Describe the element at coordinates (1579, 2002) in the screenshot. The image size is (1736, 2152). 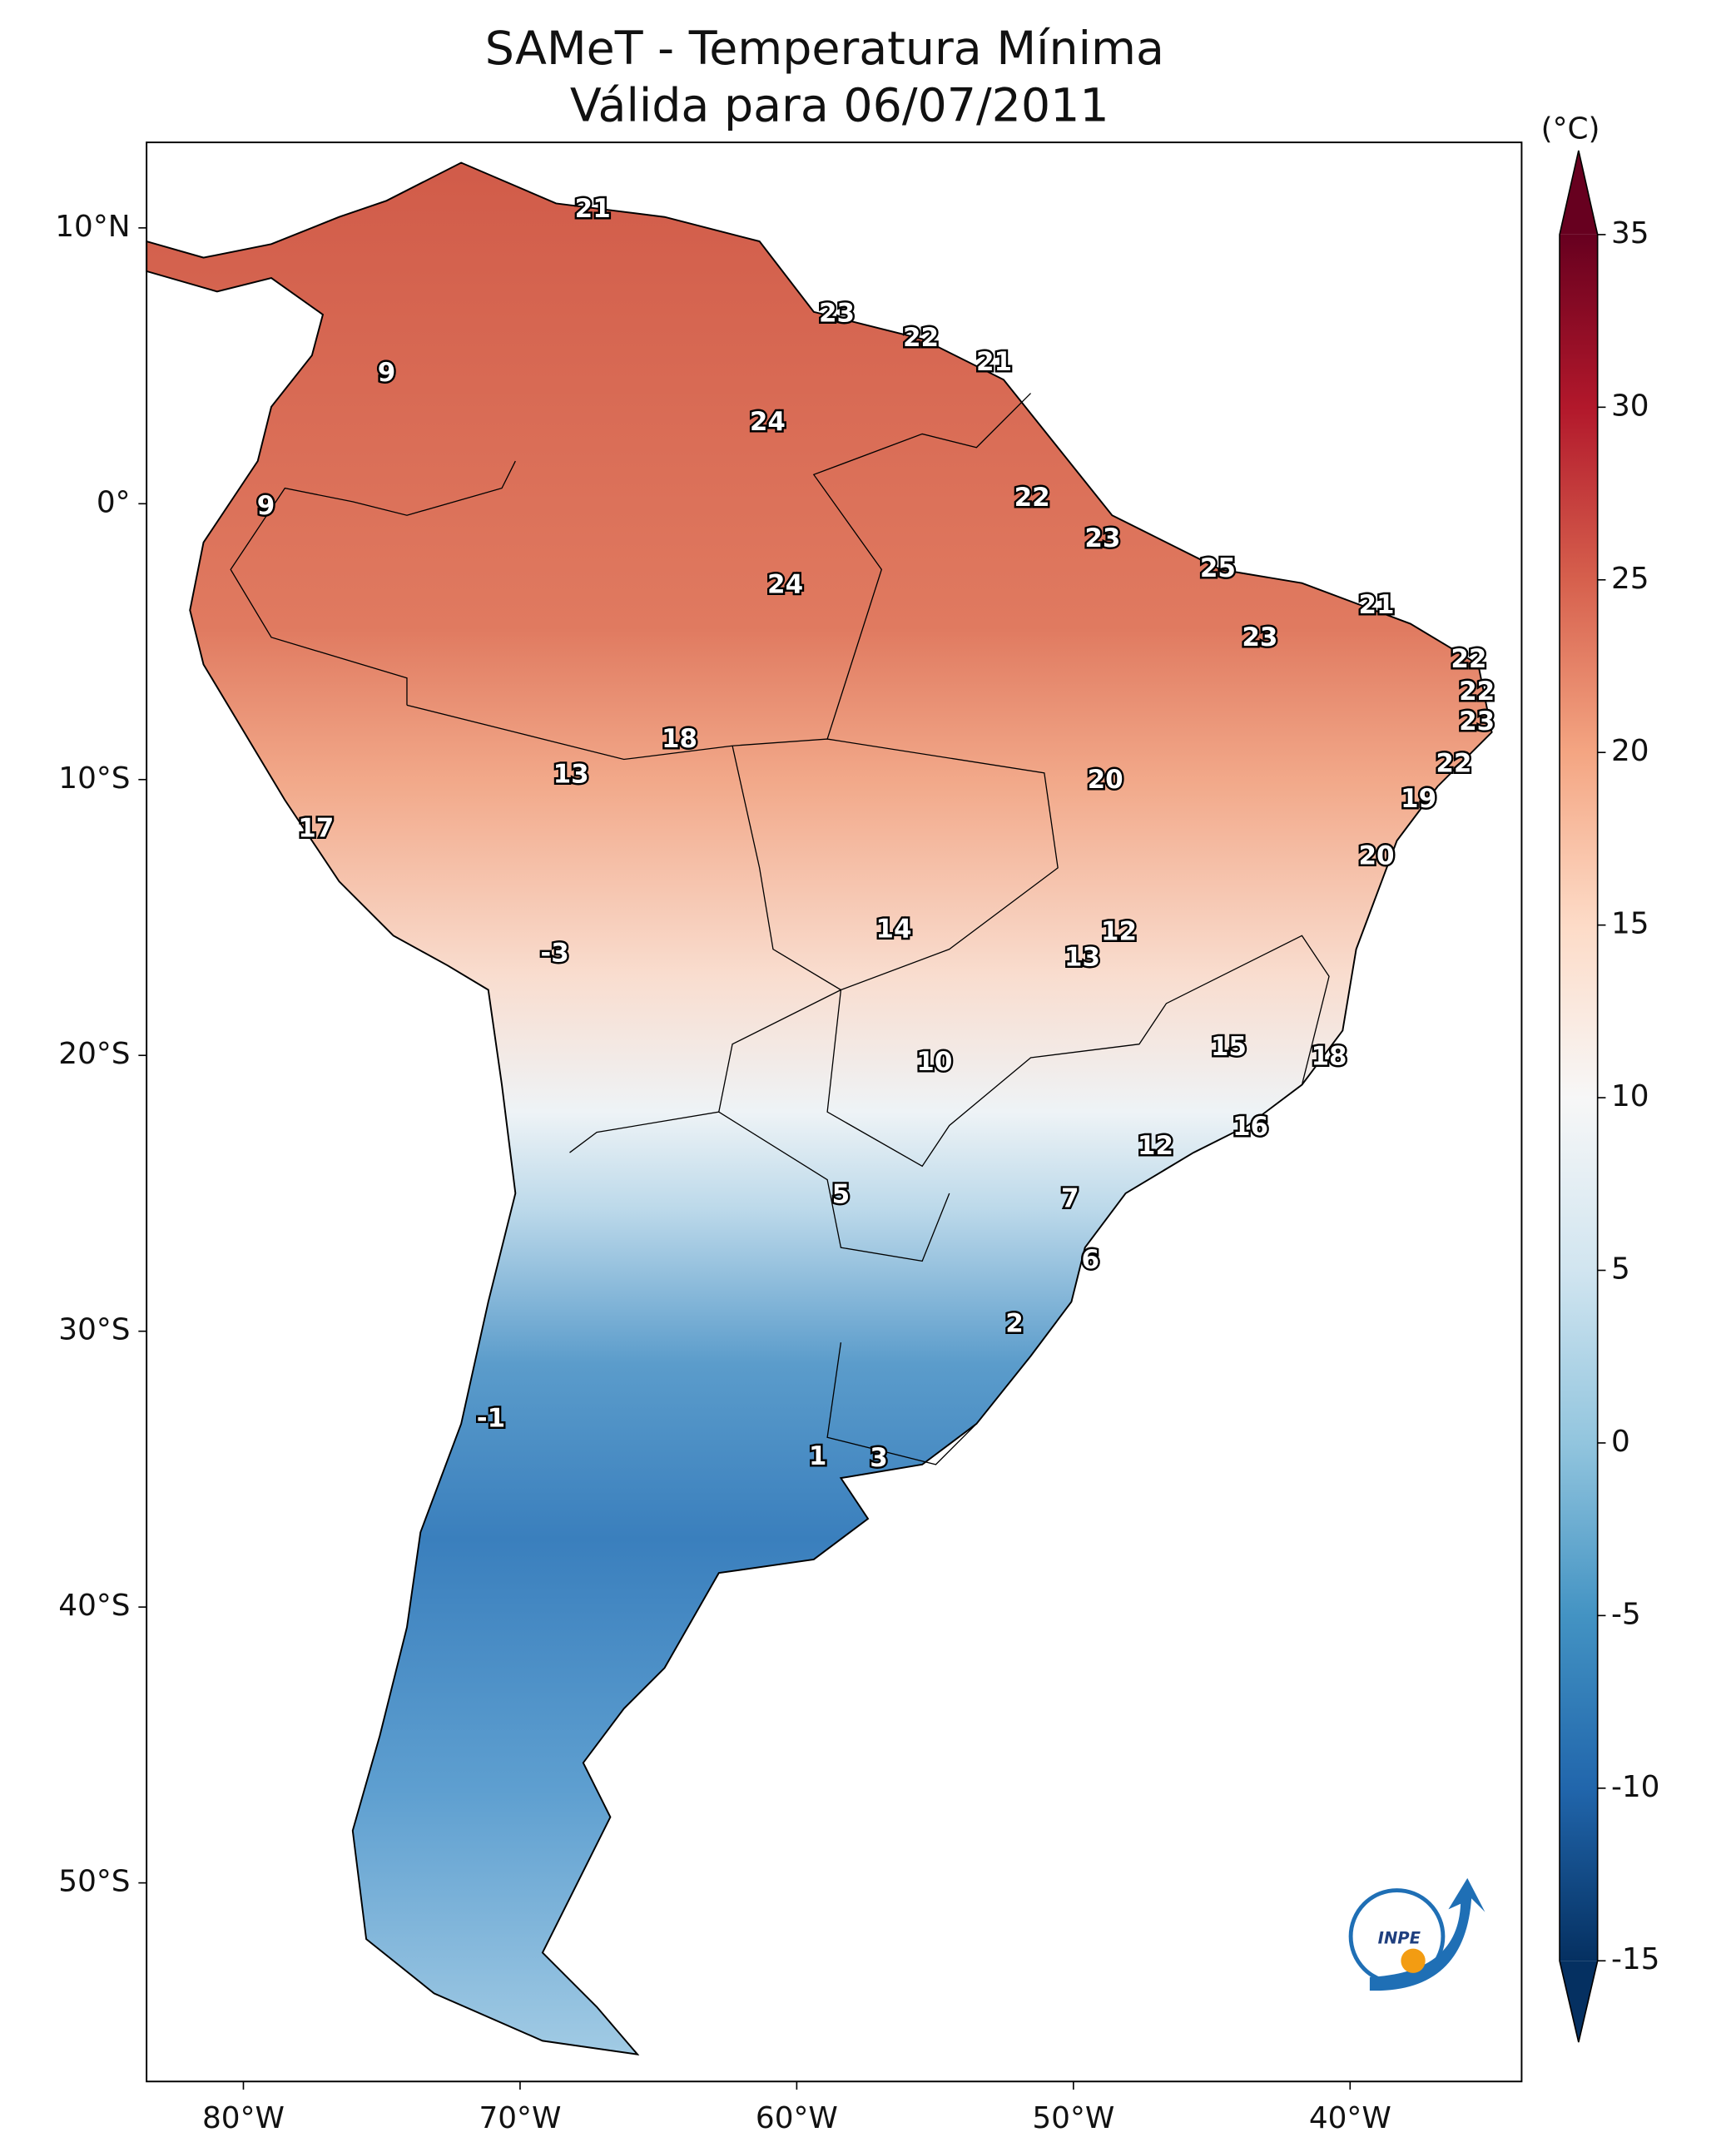
I see `colorbar-extend-bottom` at that location.